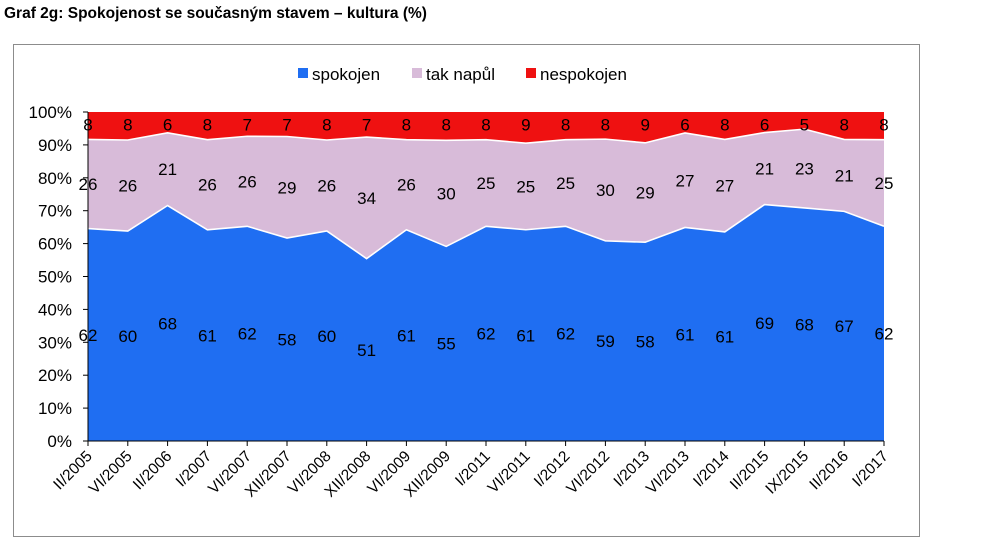 The width and height of the screenshot is (991, 558). What do you see at coordinates (870, 469) in the screenshot?
I see `x-tick-label: I/2017` at bounding box center [870, 469].